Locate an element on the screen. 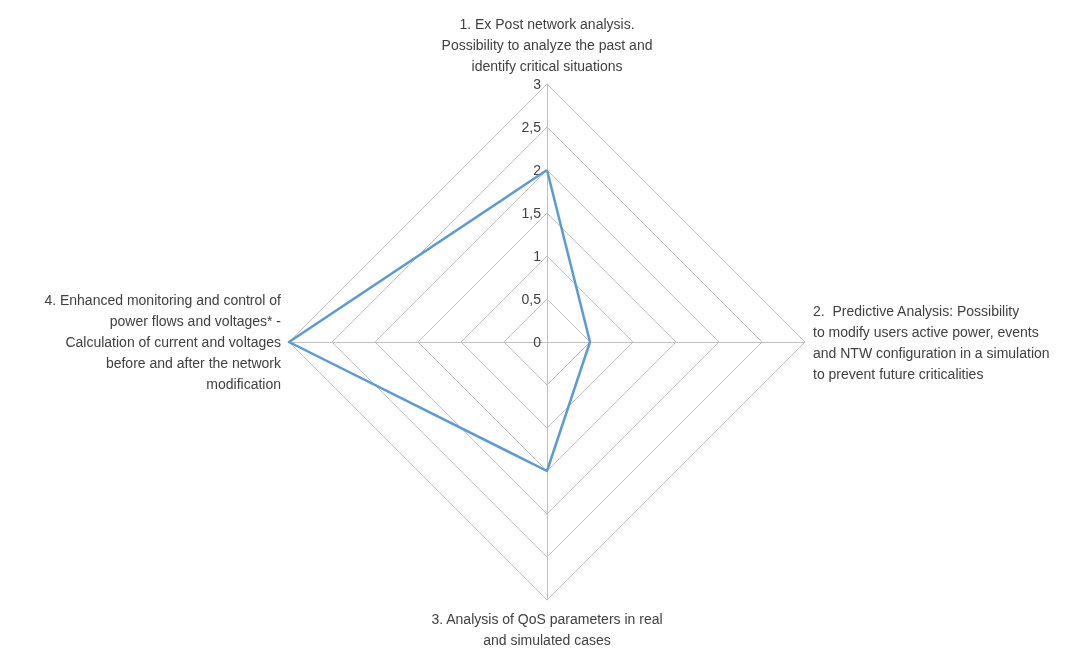 The width and height of the screenshot is (1080, 650). y-tick-label: 2,5 is located at coordinates (531, 127).